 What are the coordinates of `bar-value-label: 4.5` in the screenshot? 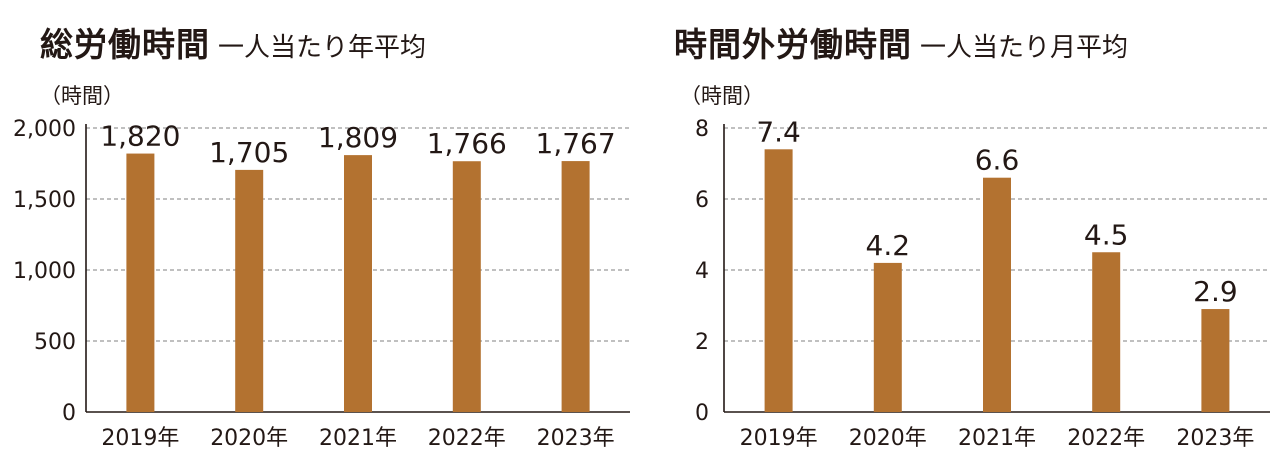 It's located at (1106, 234).